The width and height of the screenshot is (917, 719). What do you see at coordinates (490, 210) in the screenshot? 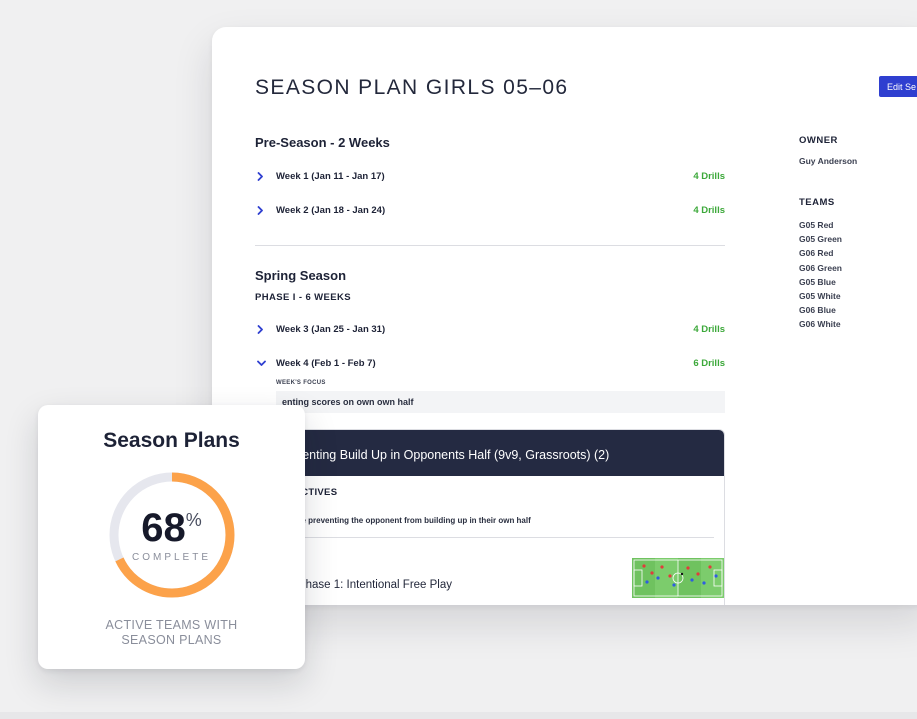
I see `week-row-2: Week 2 (Jan 18 - Jan 24) 4 Drills` at bounding box center [490, 210].